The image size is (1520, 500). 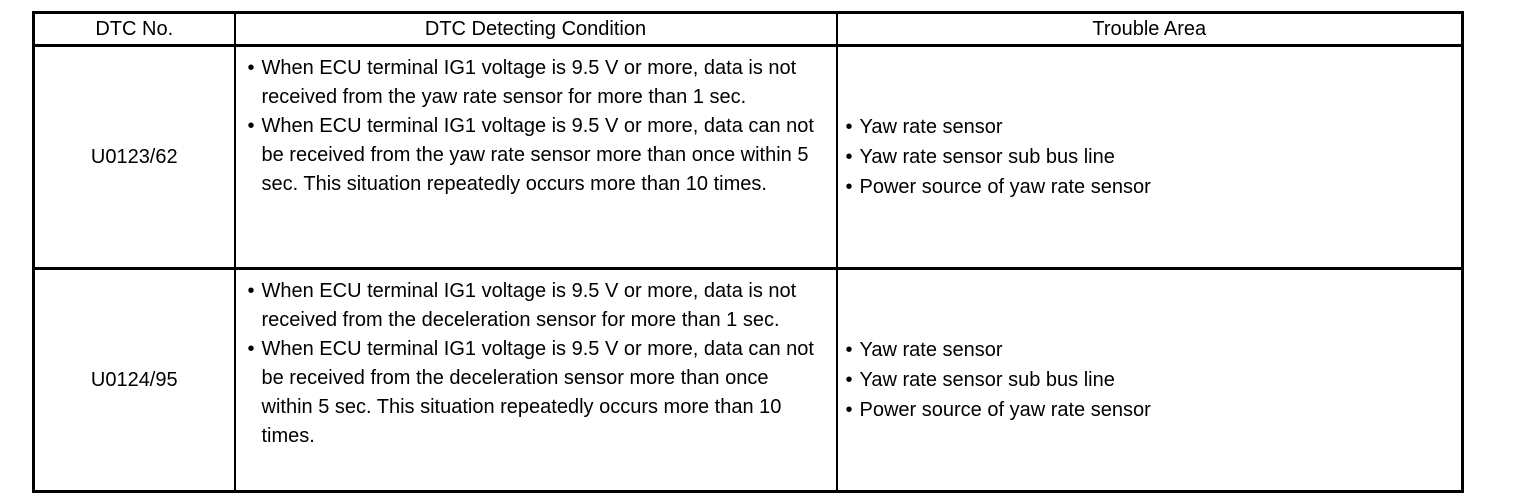 I want to click on header-dtc-no: DTC No., so click(x=134, y=29).